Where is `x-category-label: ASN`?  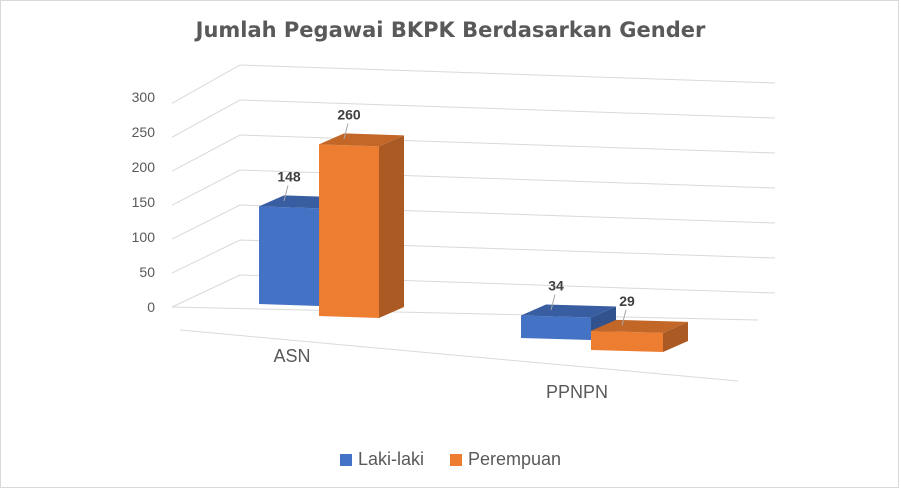
x-category-label: ASN is located at coordinates (291, 356).